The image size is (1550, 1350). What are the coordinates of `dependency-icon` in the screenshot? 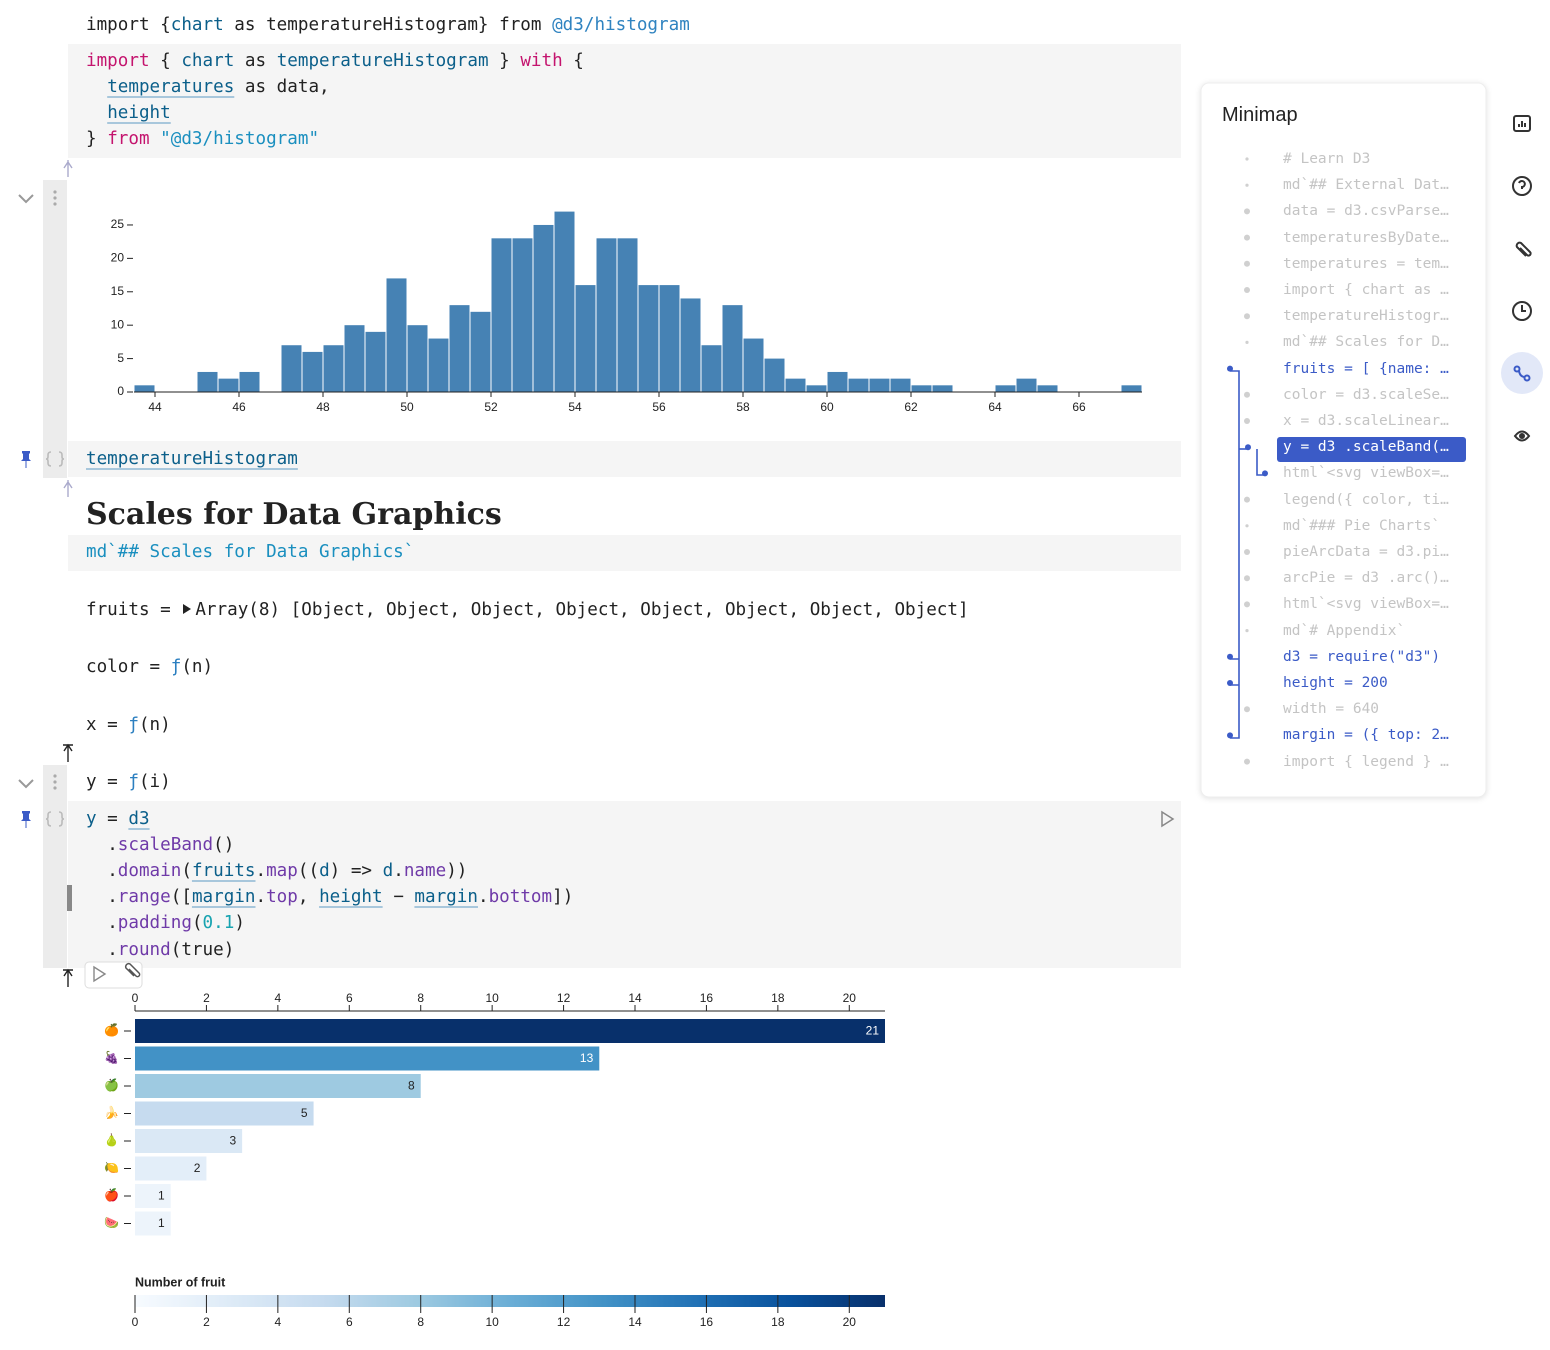 It's located at (1522, 373).